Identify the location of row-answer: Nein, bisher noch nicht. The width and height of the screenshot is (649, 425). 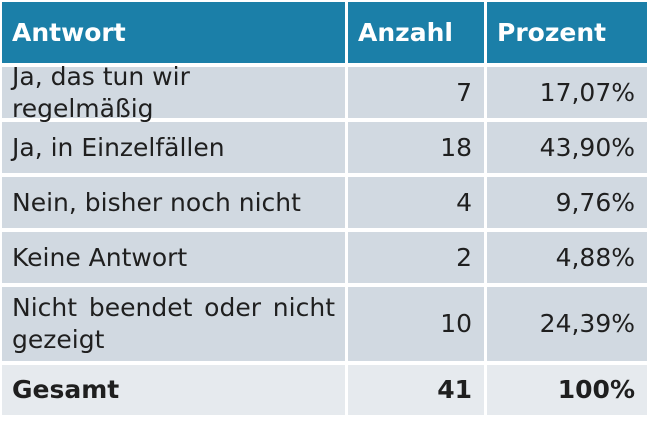
(173, 202).